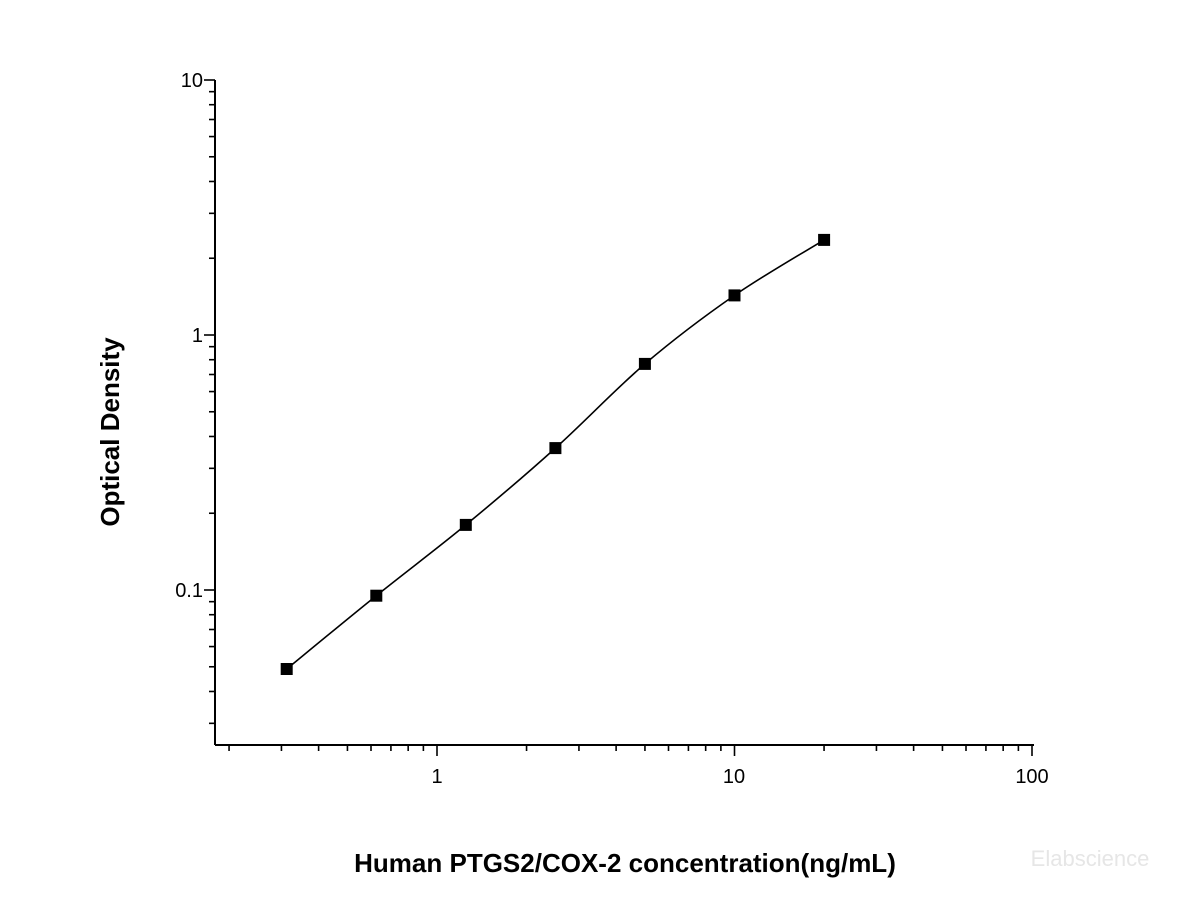 This screenshot has height=900, width=1200. I want to click on x-tick-label-100: 100, so click(1031, 777).